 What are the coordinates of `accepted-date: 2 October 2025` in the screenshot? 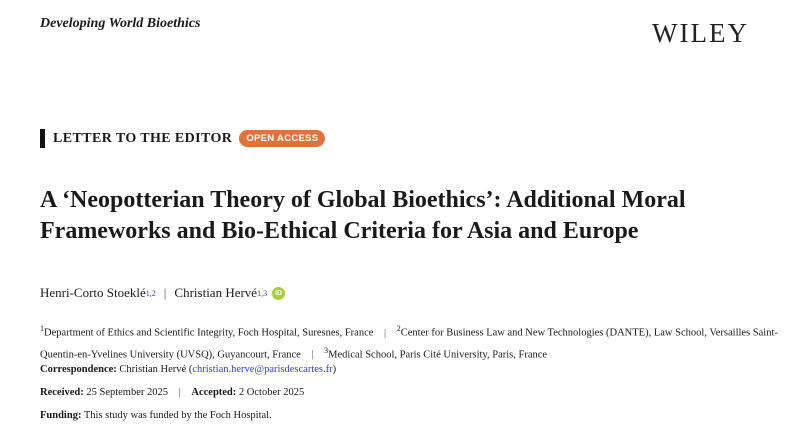 It's located at (271, 392).